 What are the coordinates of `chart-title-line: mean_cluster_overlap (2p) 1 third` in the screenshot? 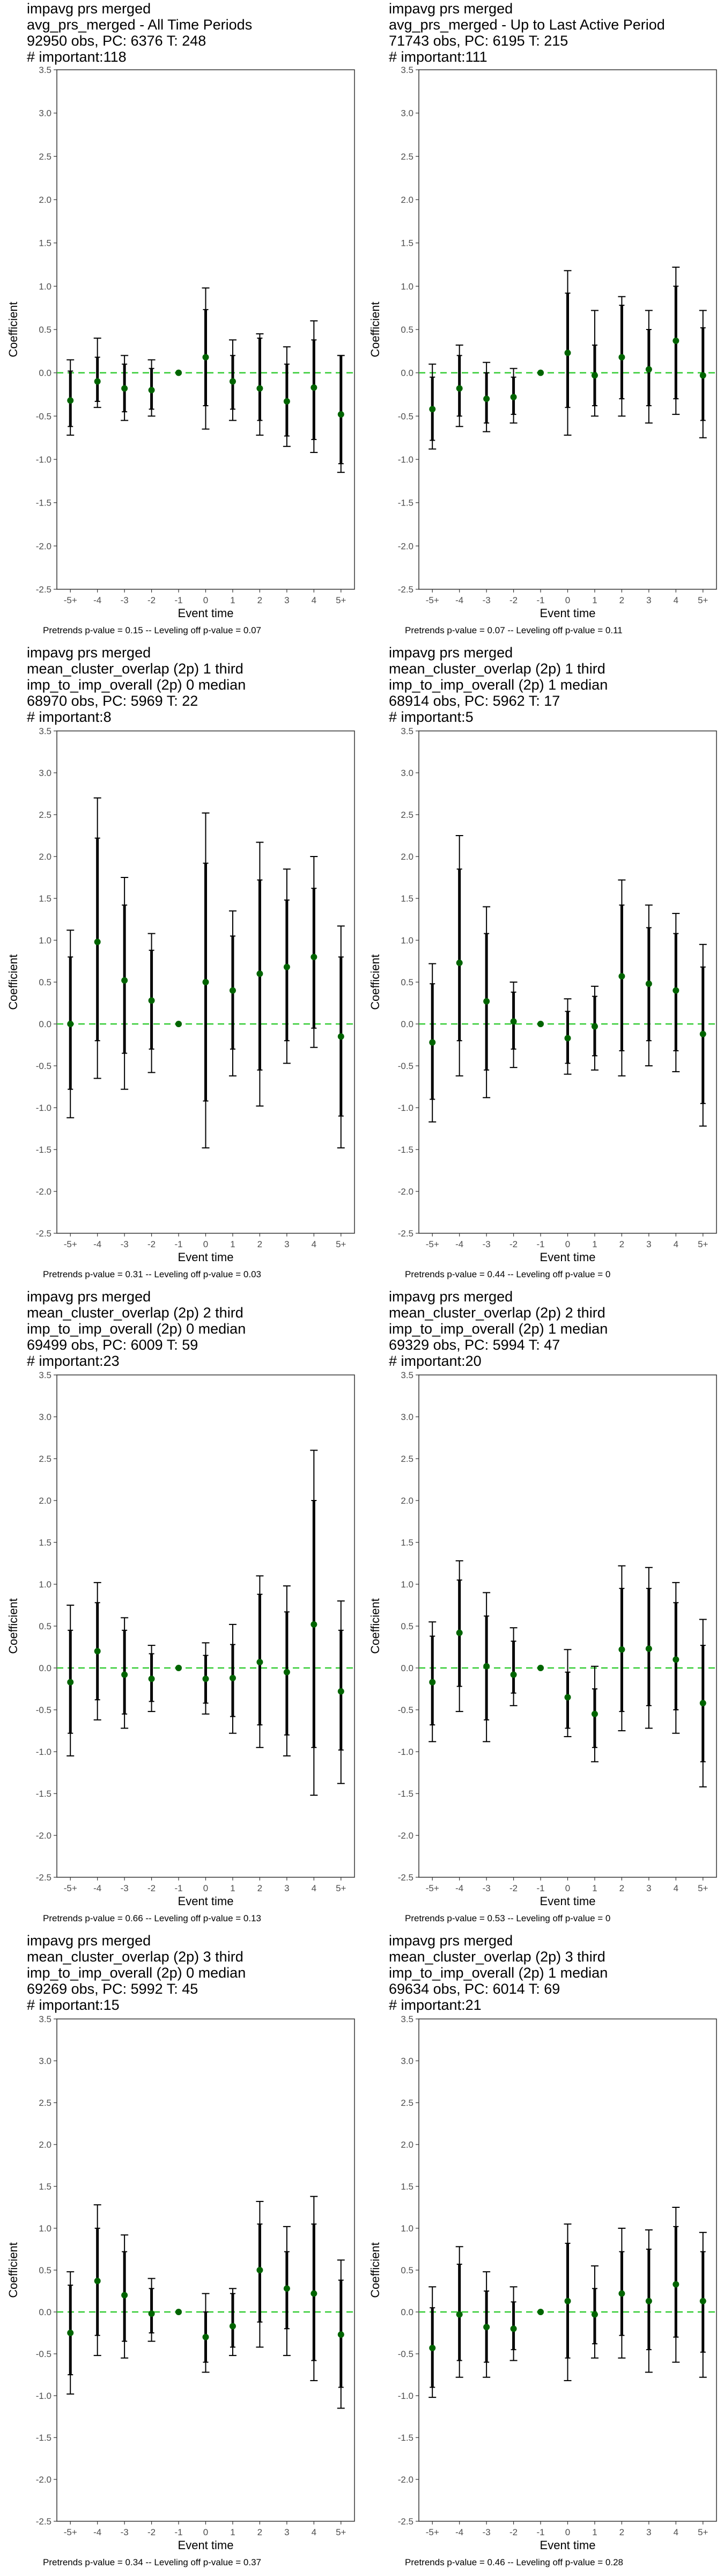 It's located at (497, 669).